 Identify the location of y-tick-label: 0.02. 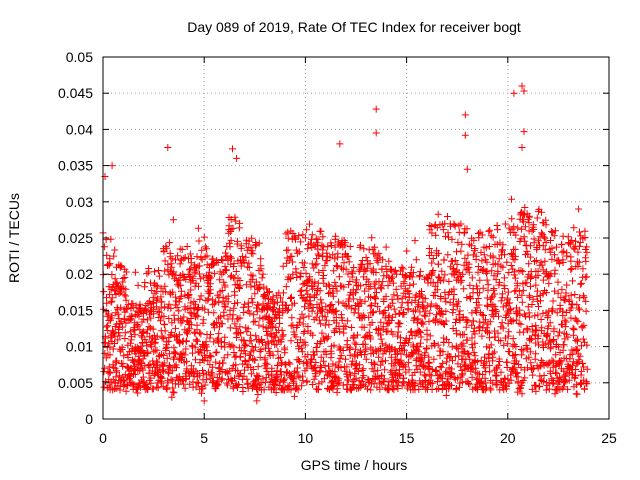
(79, 274).